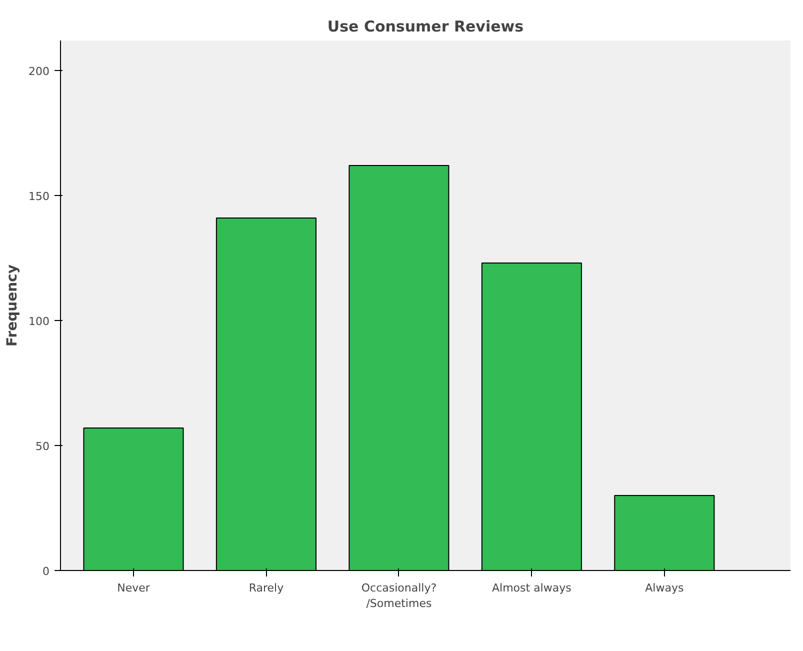 The width and height of the screenshot is (803, 651). What do you see at coordinates (532, 588) in the screenshot?
I see `x-tick-label: Almost always` at bounding box center [532, 588].